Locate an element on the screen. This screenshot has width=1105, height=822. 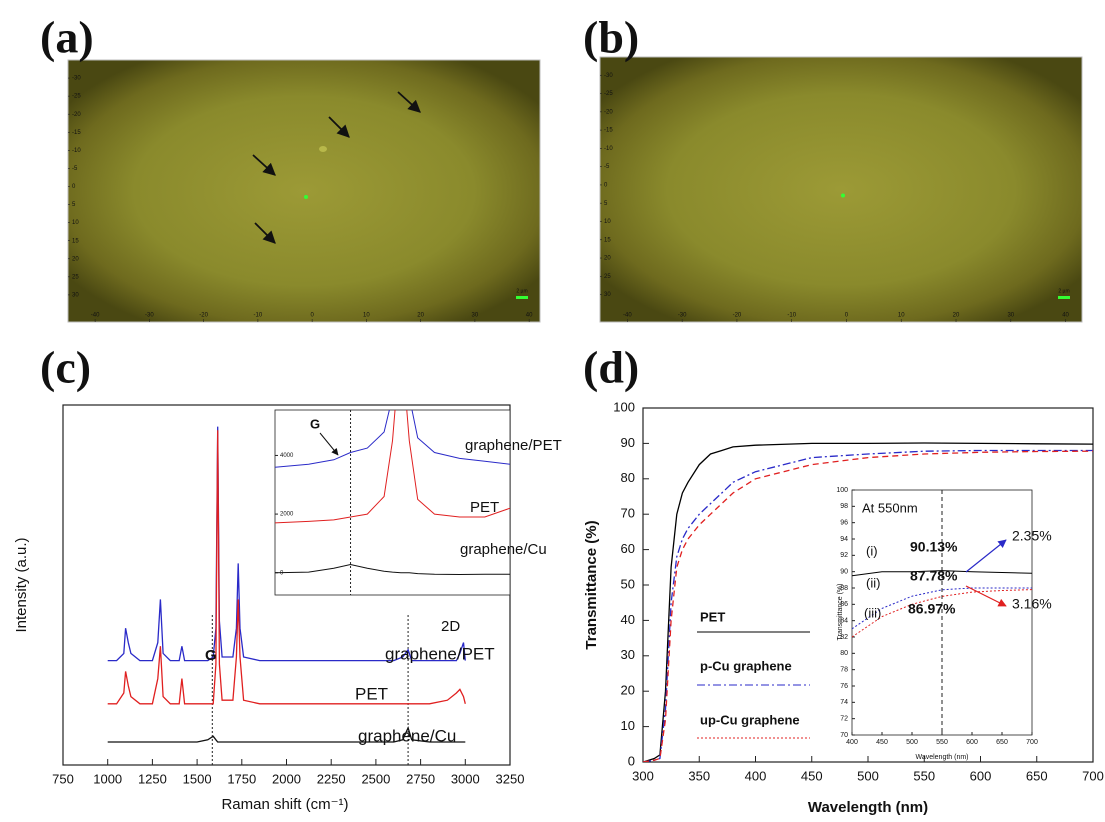
series-group is located at coordinates (286, 584).